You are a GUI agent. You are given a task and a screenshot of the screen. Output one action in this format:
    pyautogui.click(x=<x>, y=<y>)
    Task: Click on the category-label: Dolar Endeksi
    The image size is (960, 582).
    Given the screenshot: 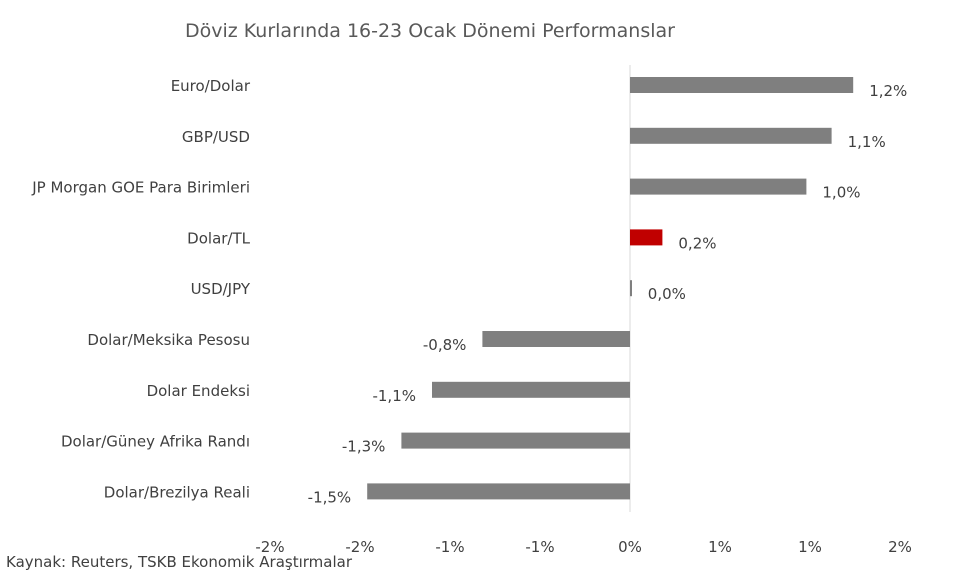 What is the action you would take?
    pyautogui.click(x=198, y=391)
    